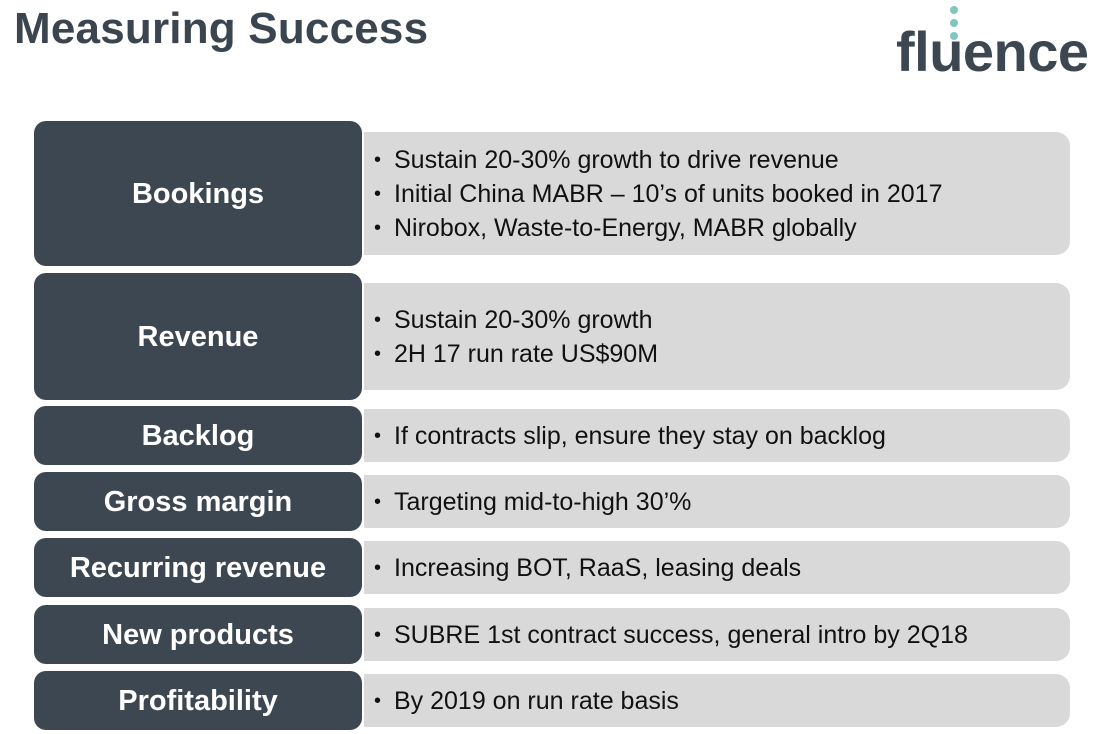 The width and height of the screenshot is (1099, 734). I want to click on row-gross-margin: Gross margin Targeting mid-to-high 30’%, so click(552, 501).